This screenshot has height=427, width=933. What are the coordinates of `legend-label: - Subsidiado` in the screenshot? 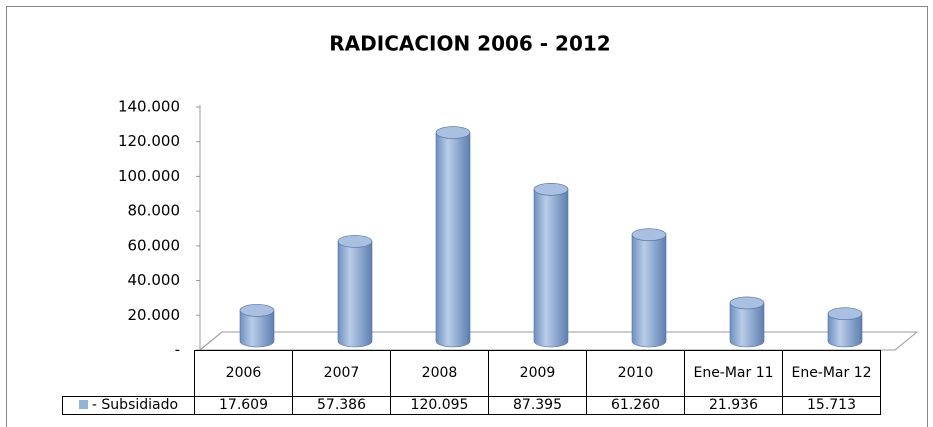 It's located at (135, 405).